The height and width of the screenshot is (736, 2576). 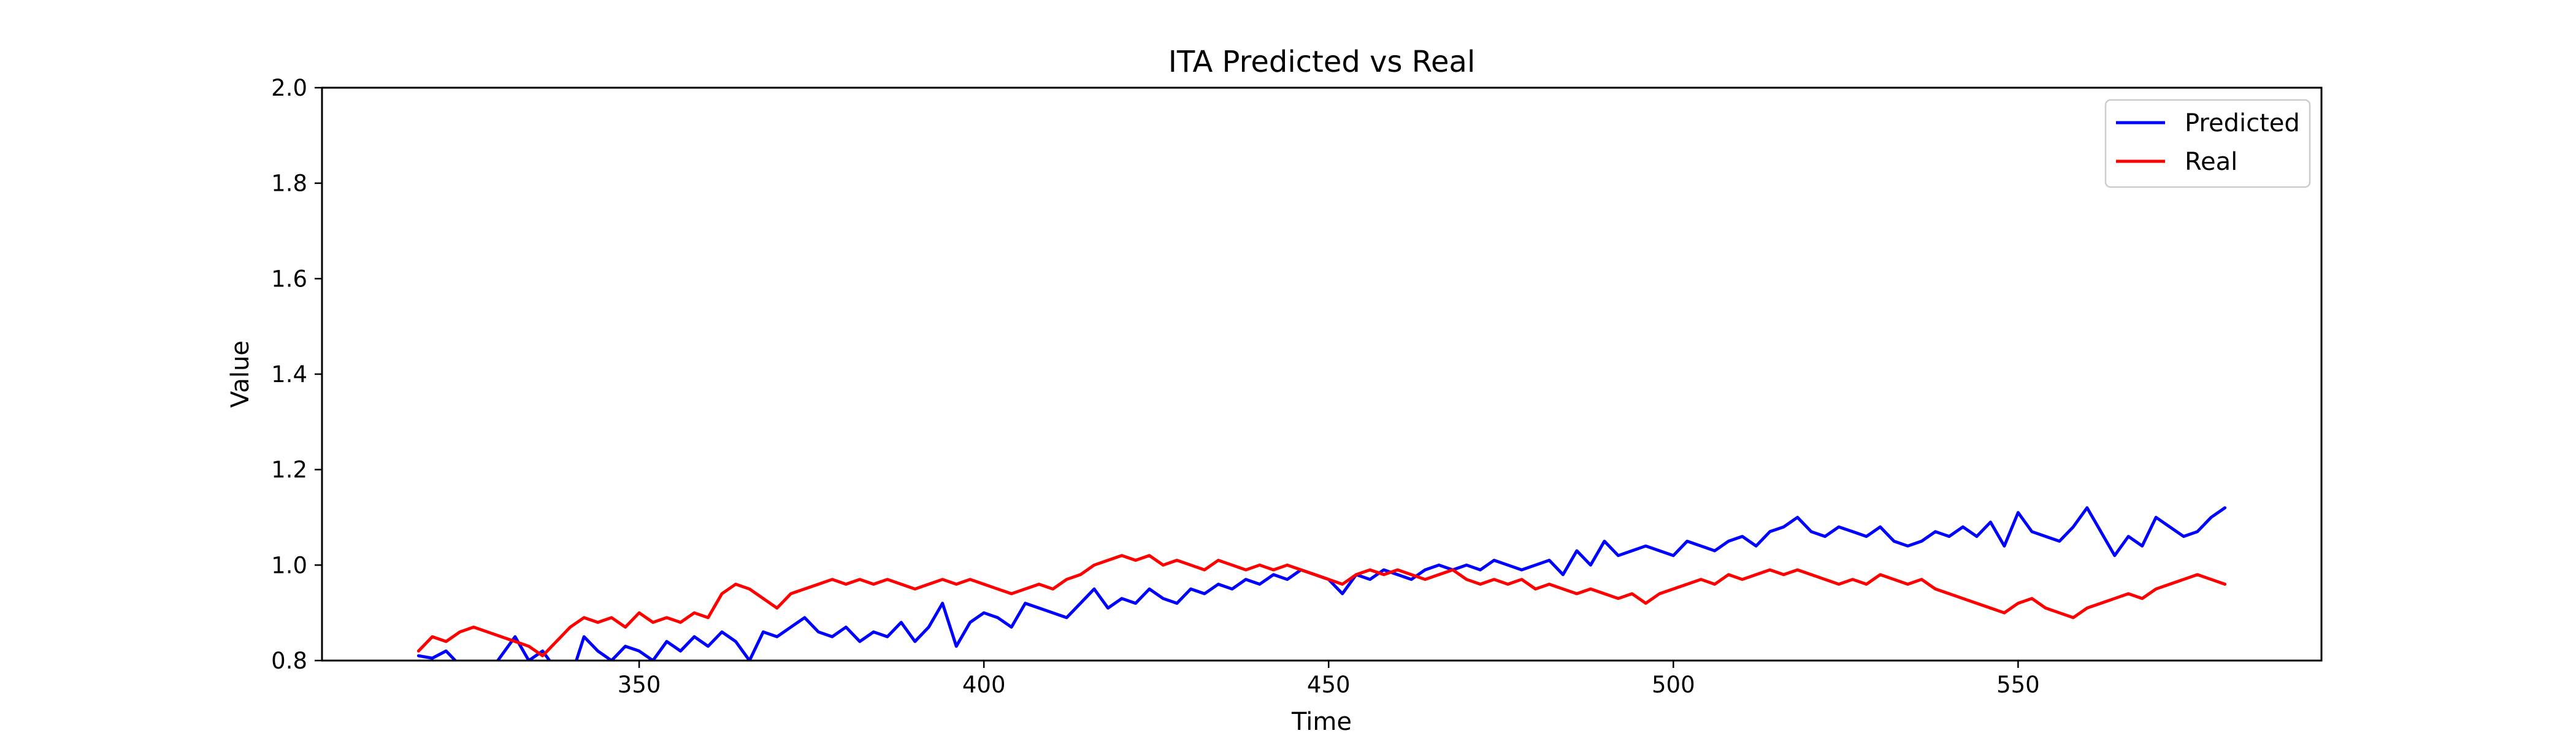 I want to click on y-axis-label: Value, so click(x=240, y=374).